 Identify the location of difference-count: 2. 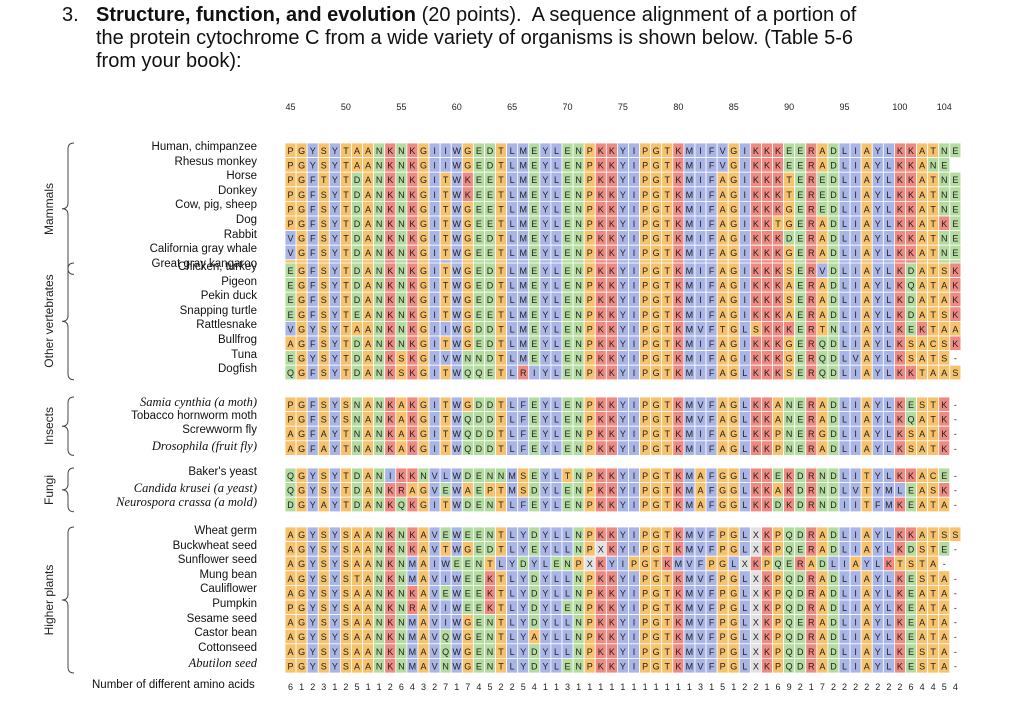
(390, 687).